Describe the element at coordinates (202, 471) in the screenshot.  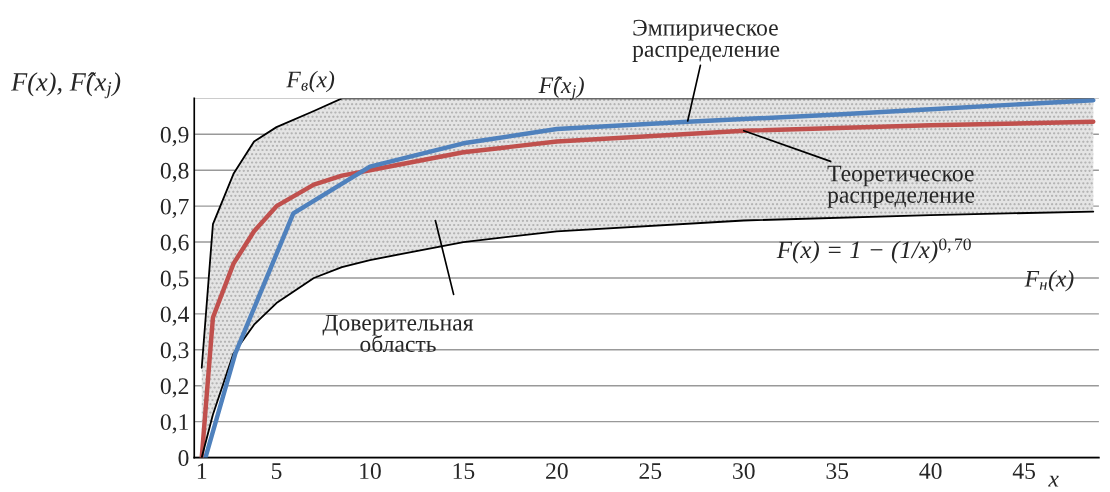
I see `x-tick-label: 1` at that location.